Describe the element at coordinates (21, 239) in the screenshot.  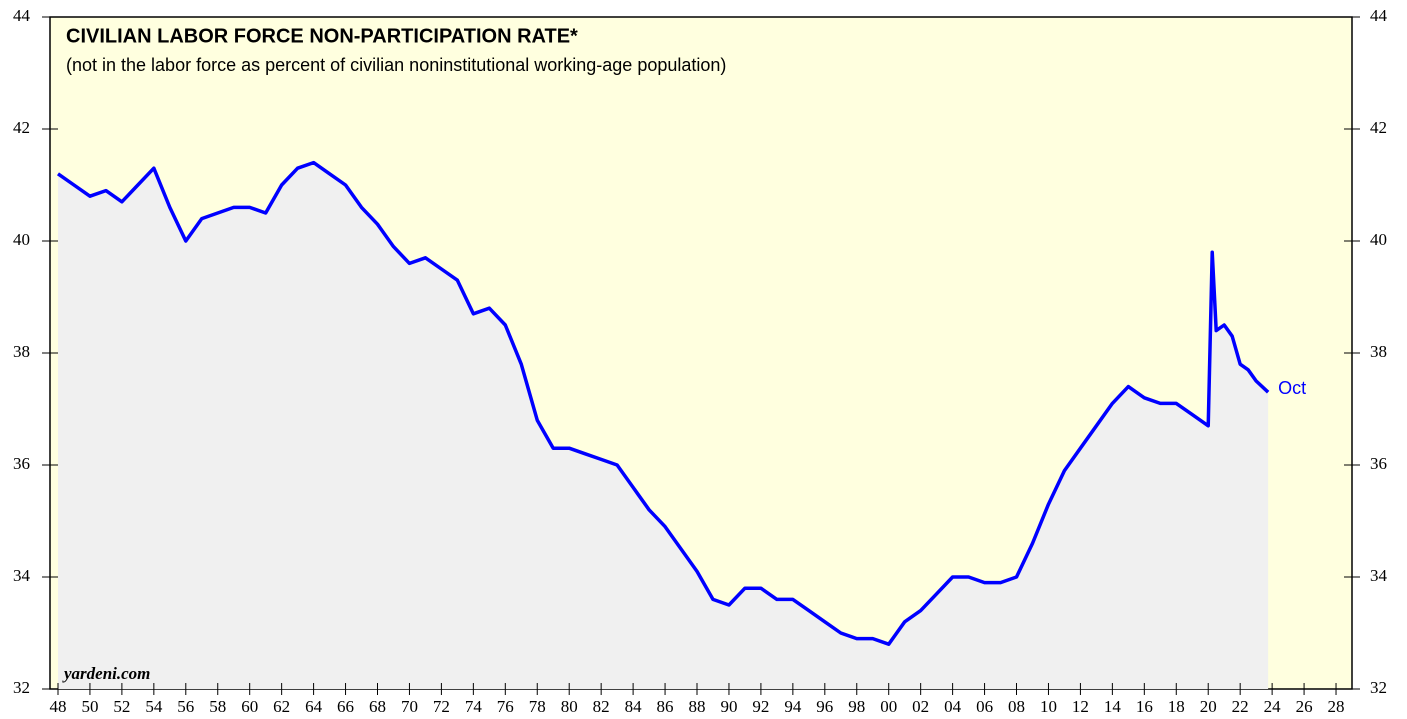
I see `y-tick-label: 40` at that location.